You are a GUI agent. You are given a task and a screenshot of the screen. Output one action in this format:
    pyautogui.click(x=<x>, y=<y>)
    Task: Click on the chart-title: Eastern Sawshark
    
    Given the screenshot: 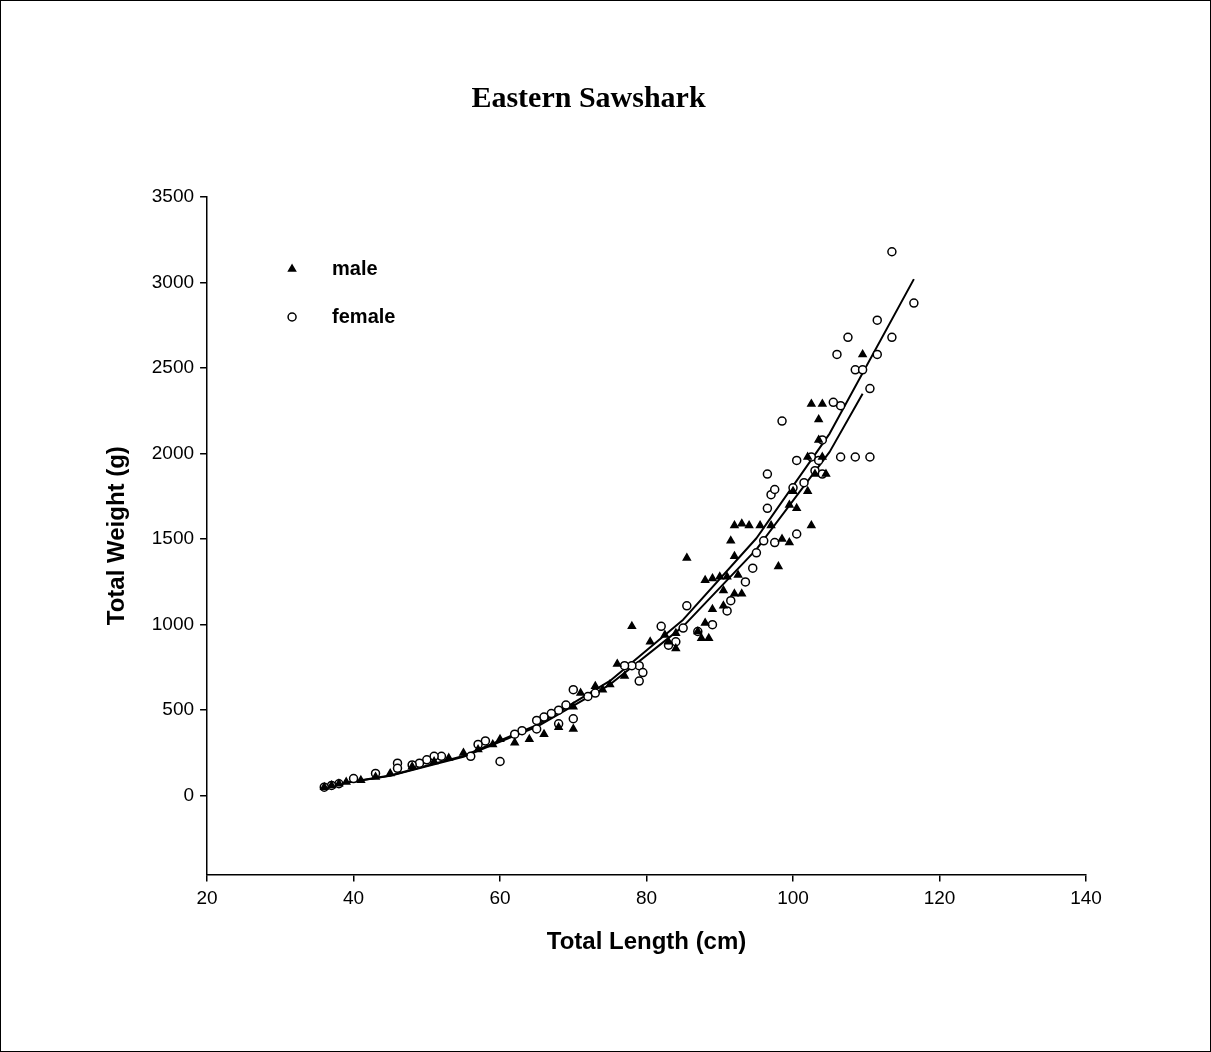 What is the action you would take?
    pyautogui.click(x=588, y=96)
    